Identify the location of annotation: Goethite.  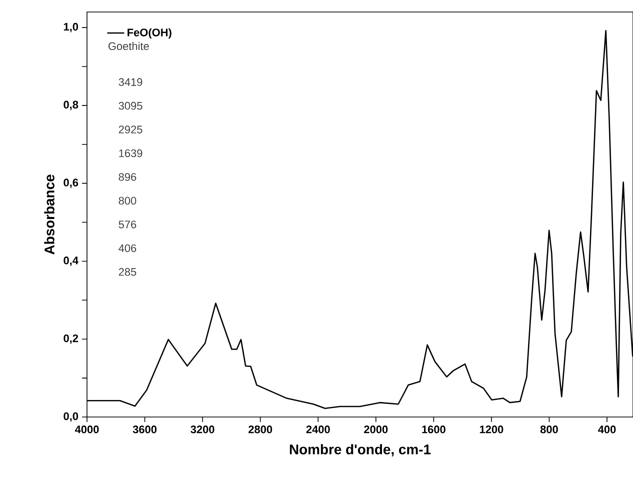
(128, 46).